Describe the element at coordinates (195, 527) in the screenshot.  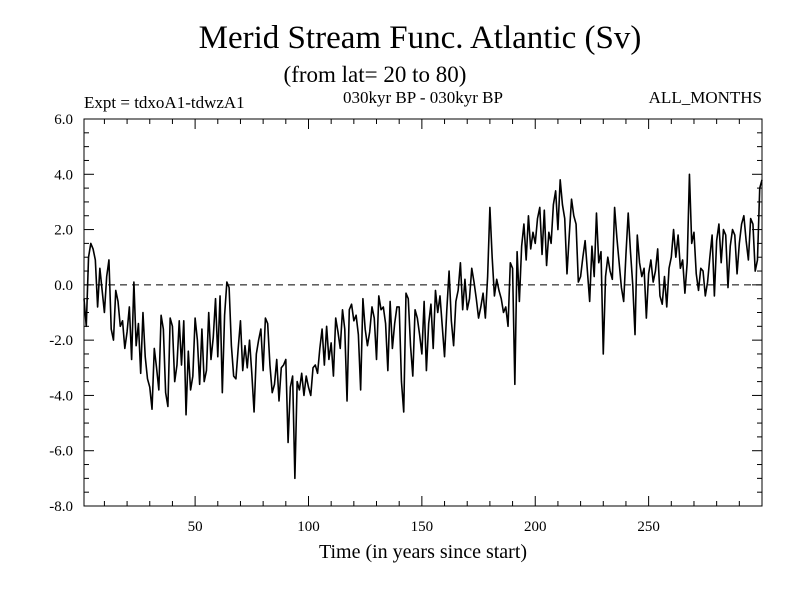
I see `x-tick-label: 50` at that location.